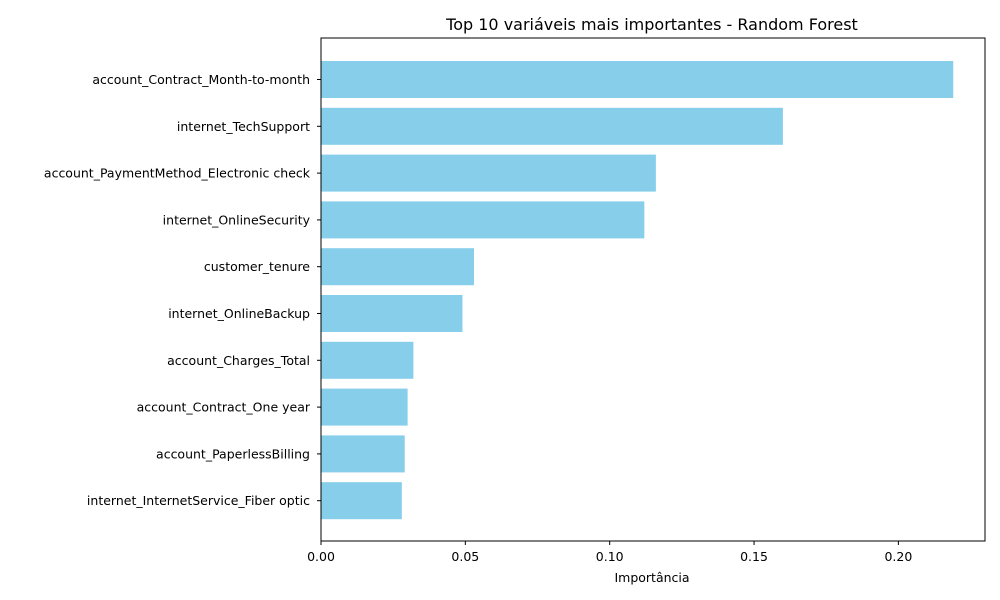 The width and height of the screenshot is (1000, 600). I want to click on y-tick-label: account_PaymentMethod_Electronic check, so click(177, 173).